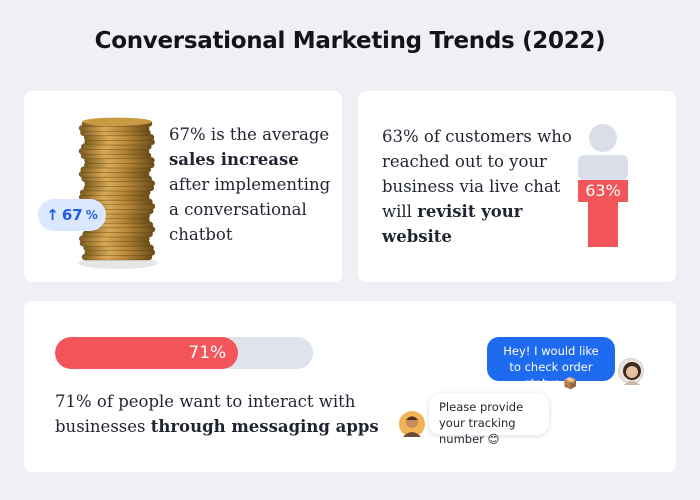 Image resolution: width=700 pixels, height=500 pixels. I want to click on revisit-percent-label: 63%, so click(603, 190).